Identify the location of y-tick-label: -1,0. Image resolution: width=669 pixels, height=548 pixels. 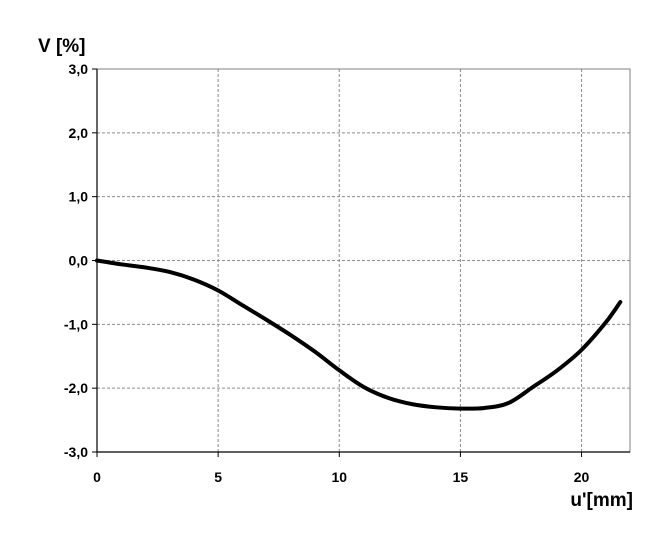
(76, 324).